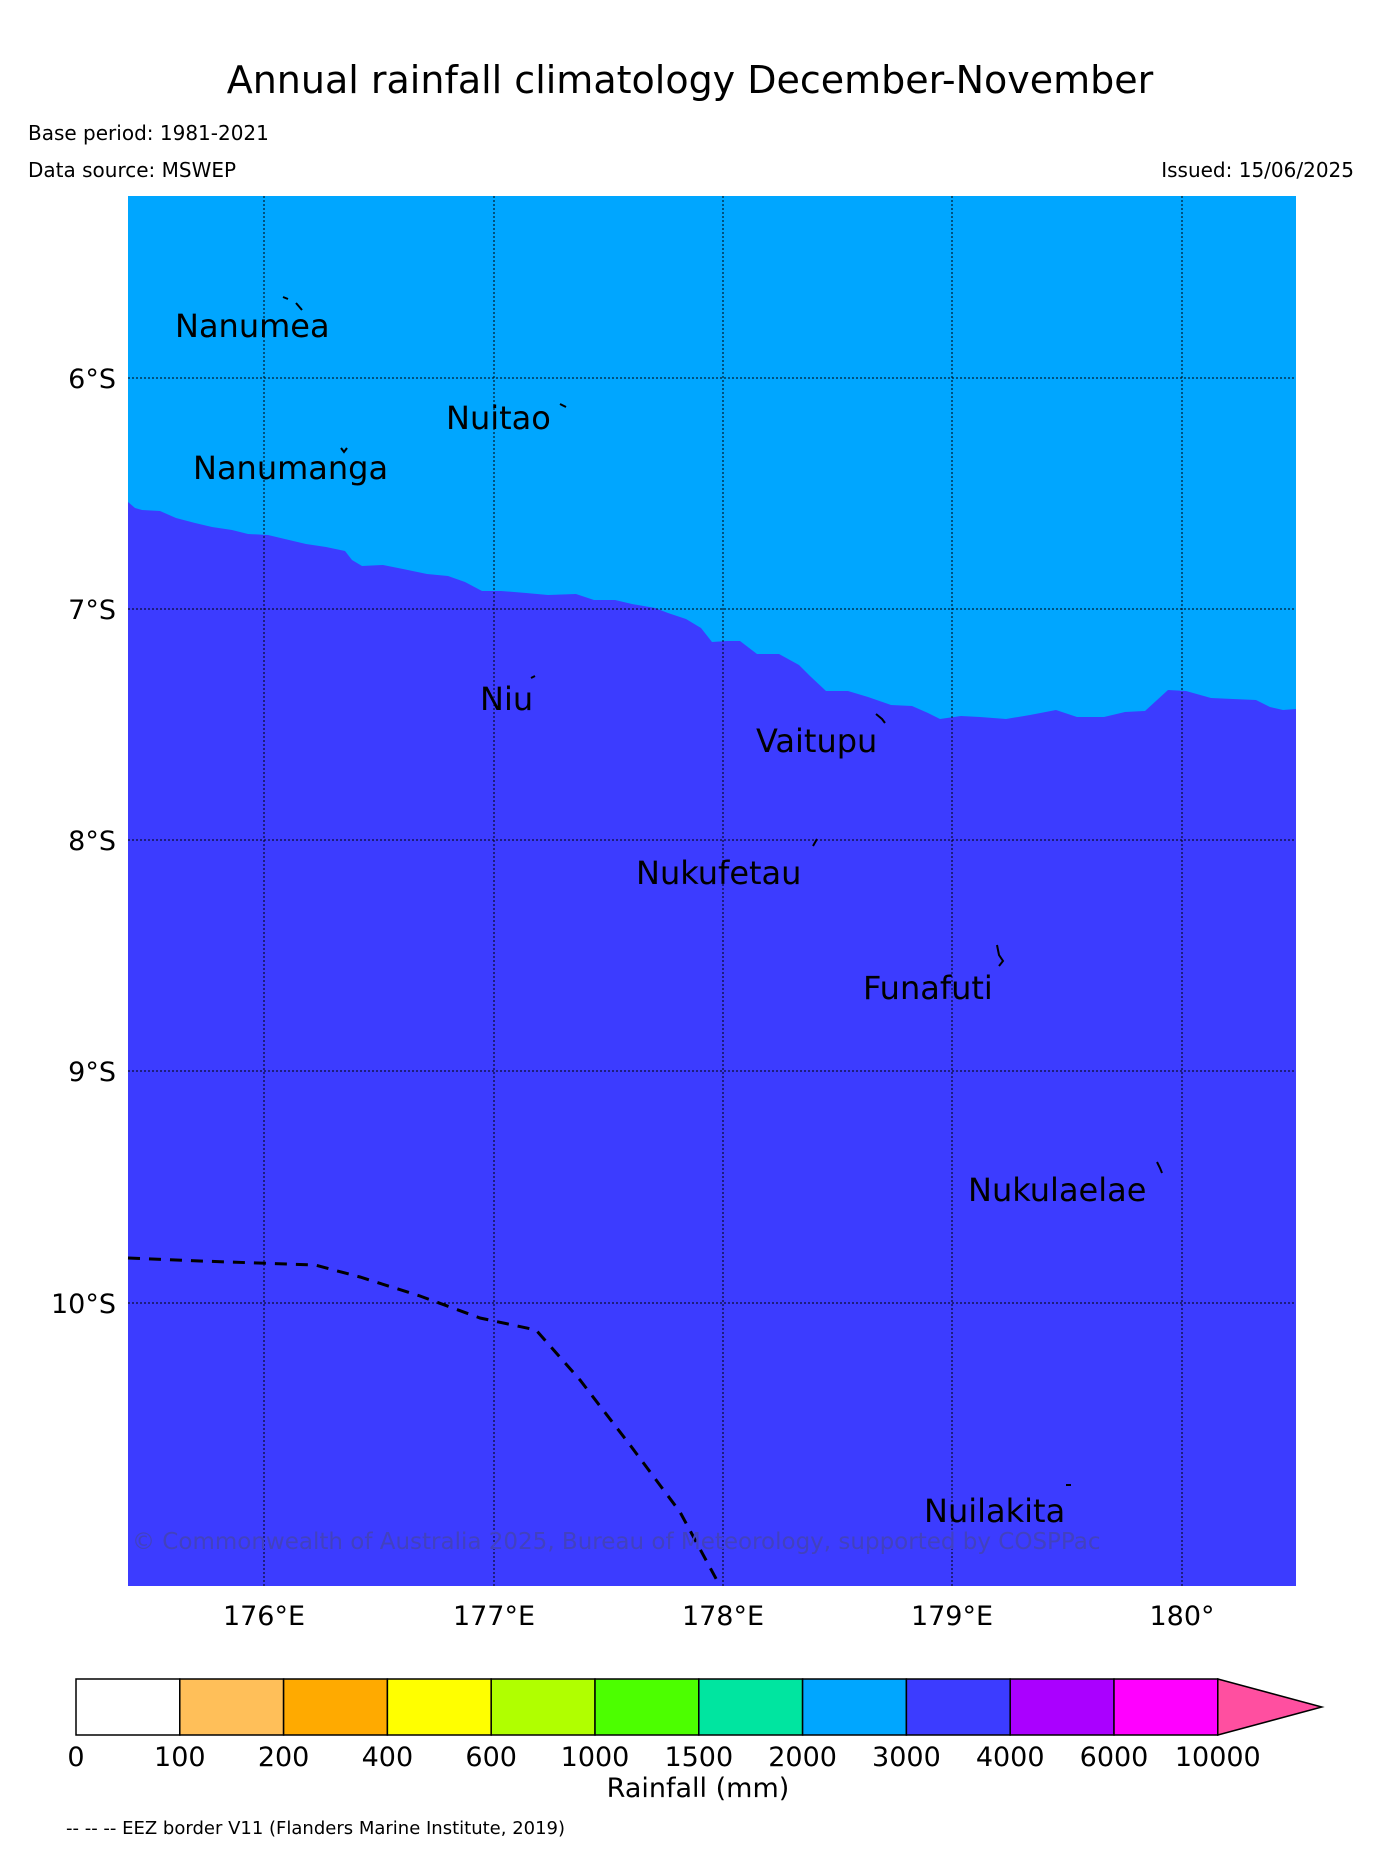  What do you see at coordinates (83, 1304) in the screenshot?
I see `lat-tick-label: 10°S` at bounding box center [83, 1304].